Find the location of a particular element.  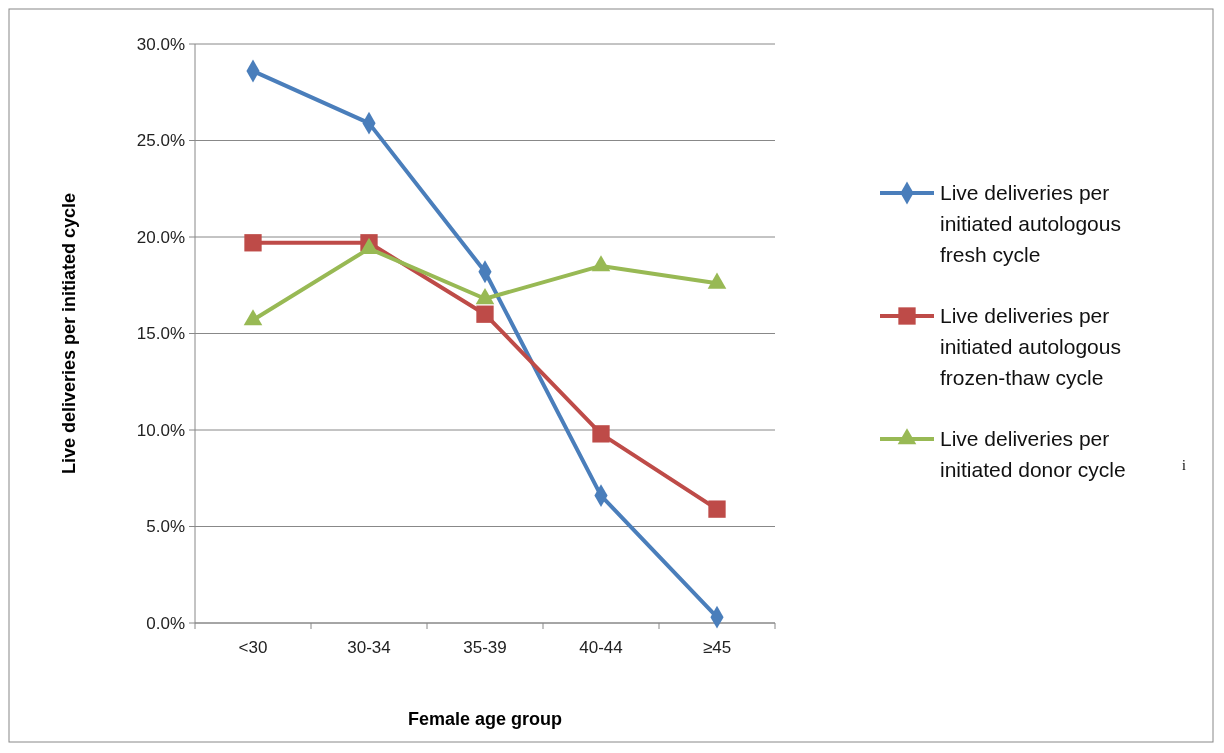

y-axis-title: Live deliveries per initiated cycle is located at coordinates (69, 333).